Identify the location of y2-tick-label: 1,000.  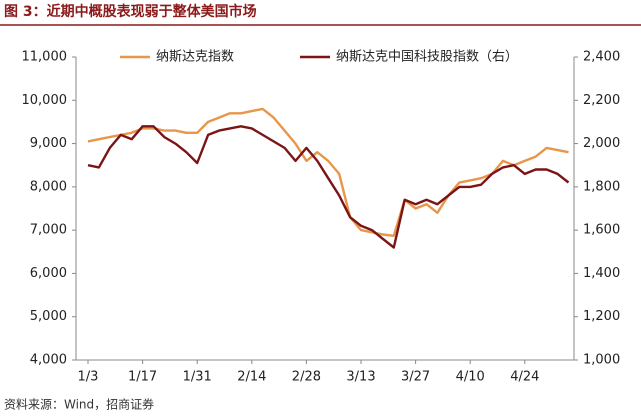
(601, 360).